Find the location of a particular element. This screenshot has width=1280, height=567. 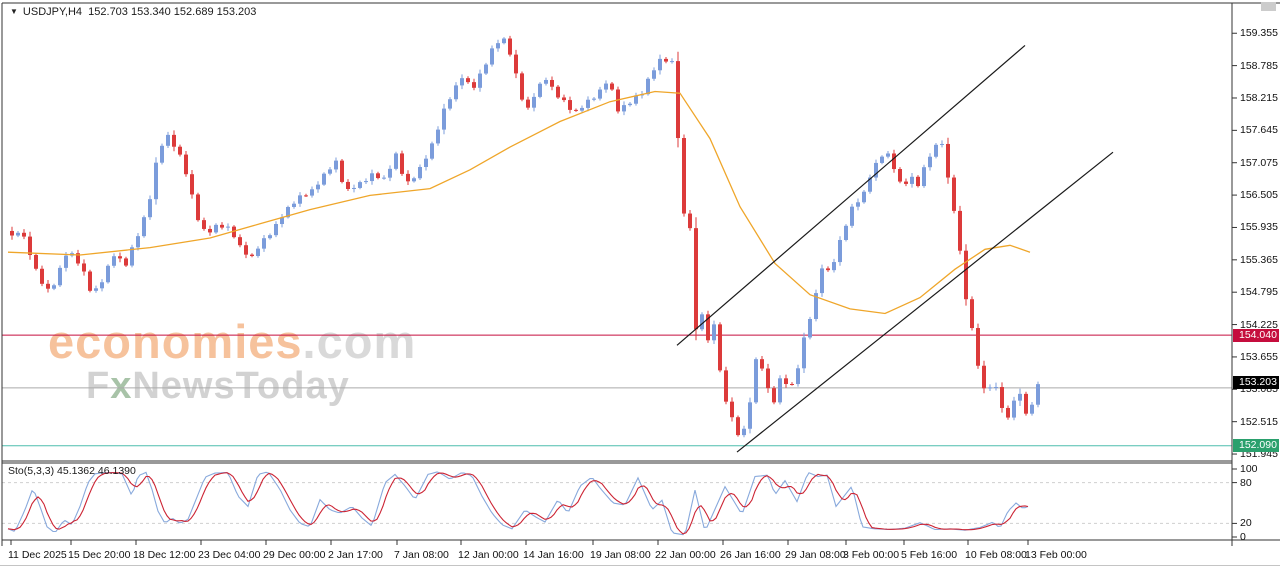

symbol-period-label: USDJPY,H4 is located at coordinates (52, 12).